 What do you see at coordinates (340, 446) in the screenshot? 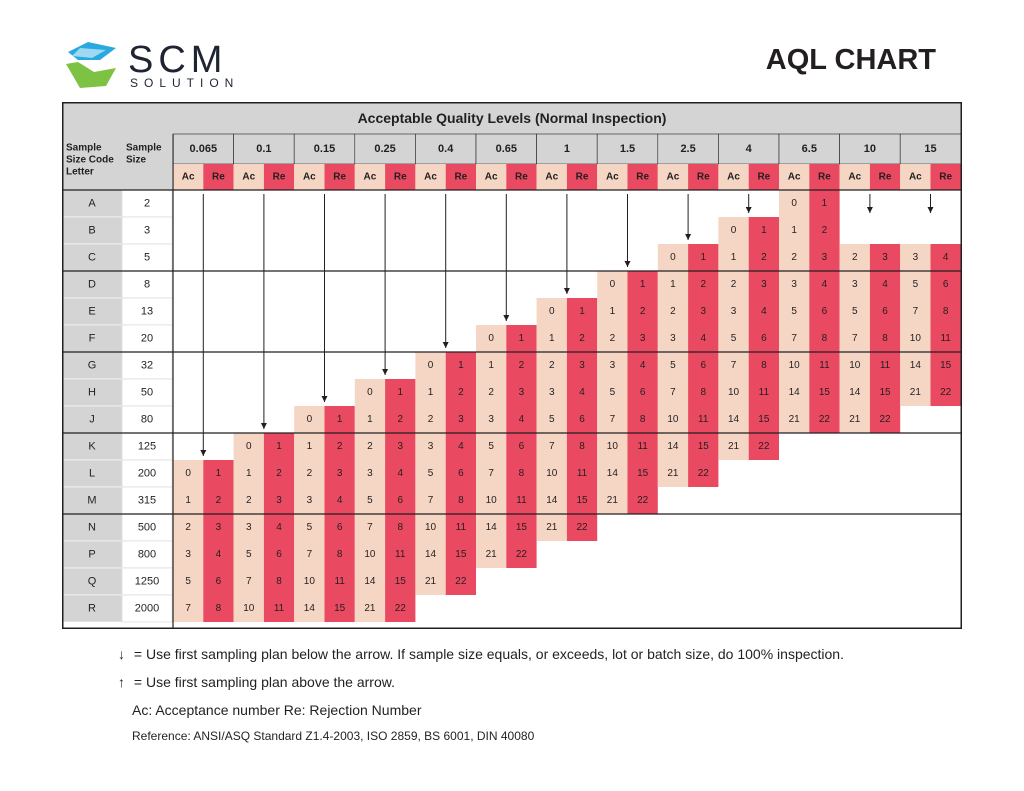
I see `re-value: 2` at bounding box center [340, 446].